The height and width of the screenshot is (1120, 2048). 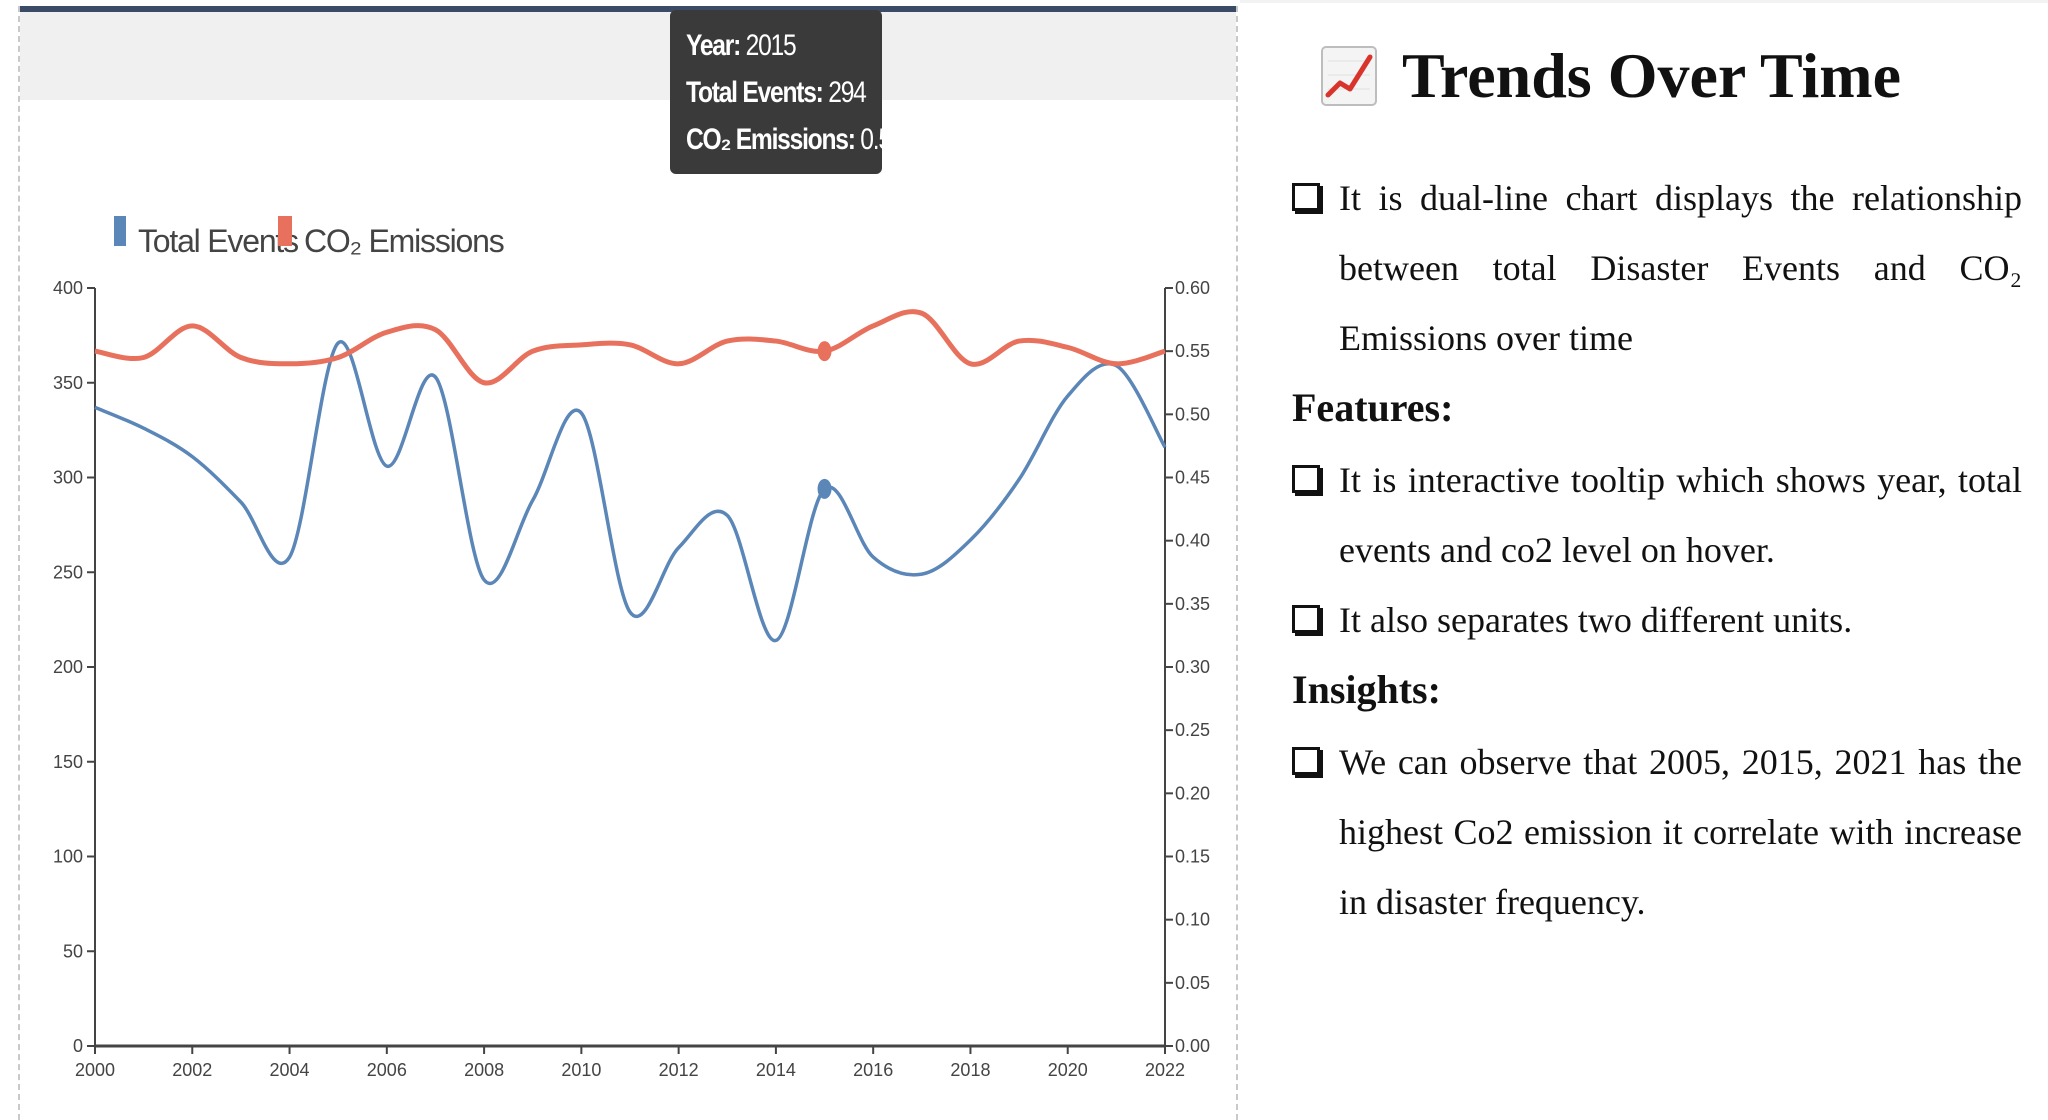 What do you see at coordinates (1192, 288) in the screenshot?
I see `right-tick-label: 0.60` at bounding box center [1192, 288].